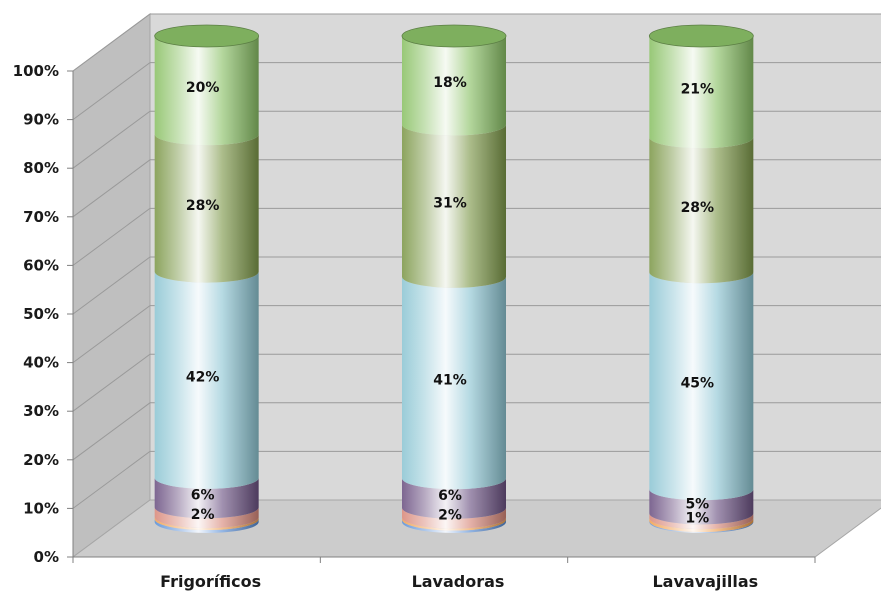  Describe the element at coordinates (41, 265) in the screenshot. I see `y-tick-label: 60%` at that location.